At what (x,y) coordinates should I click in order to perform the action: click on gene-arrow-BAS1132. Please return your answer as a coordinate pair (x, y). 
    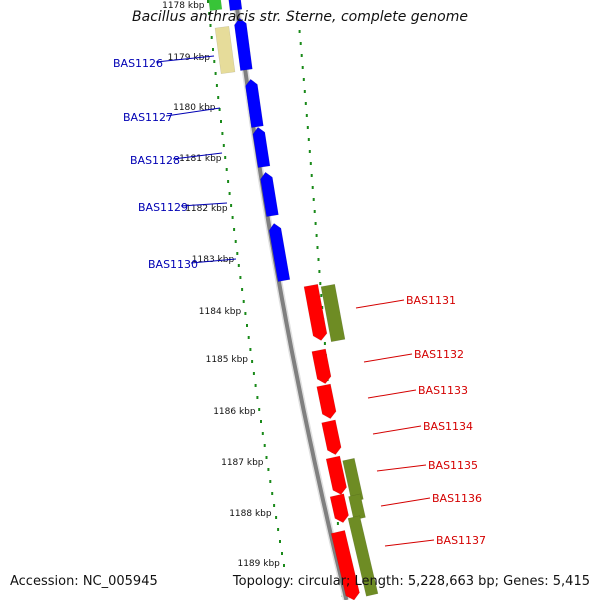
    Looking at the image, I should click on (321, 366).